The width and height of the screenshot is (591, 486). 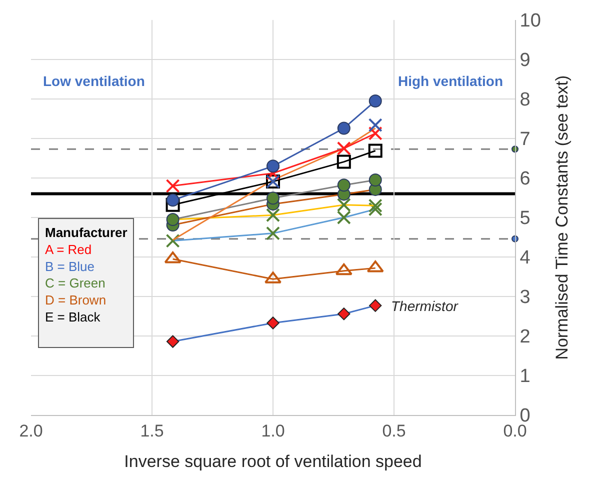 What do you see at coordinates (75, 283) in the screenshot?
I see `annotation: C = Green` at bounding box center [75, 283].